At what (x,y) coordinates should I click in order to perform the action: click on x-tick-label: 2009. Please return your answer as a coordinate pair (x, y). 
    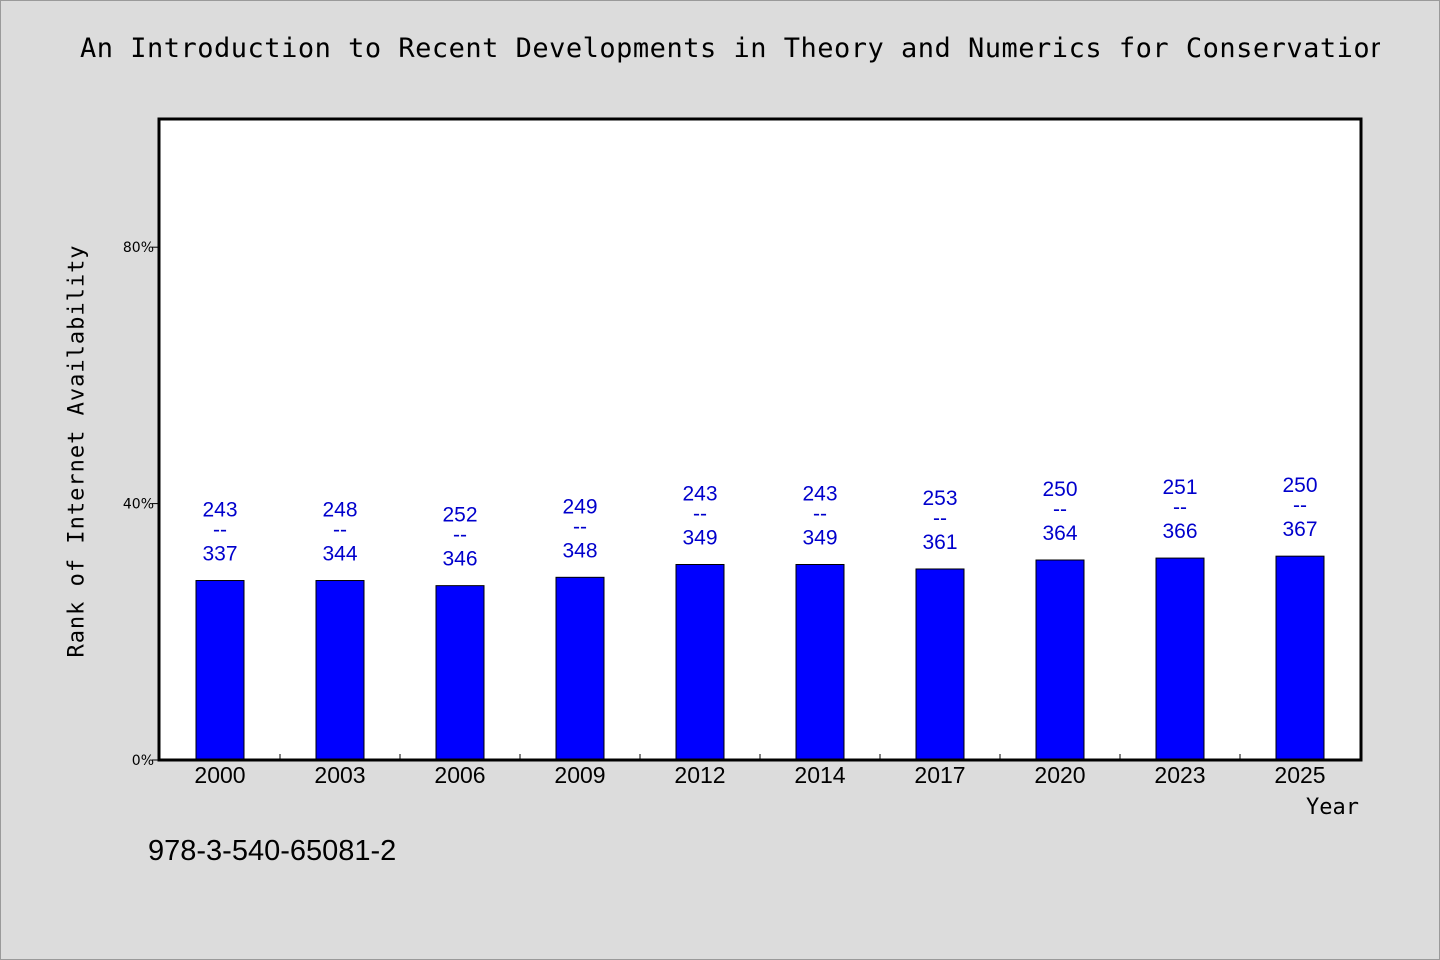
    Looking at the image, I should click on (579, 775).